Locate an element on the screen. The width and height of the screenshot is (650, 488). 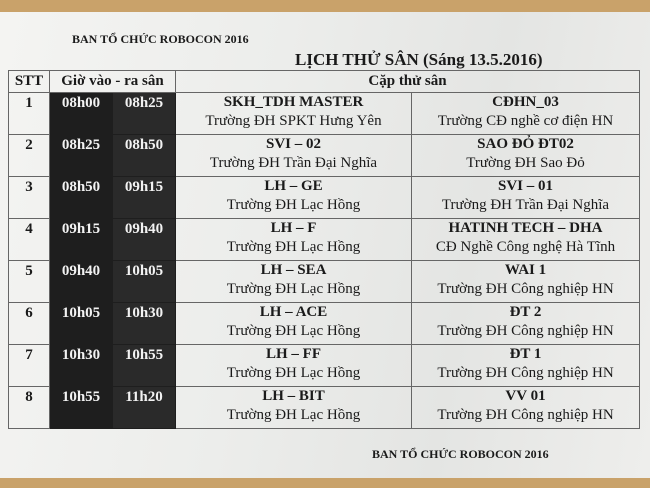
row-stt: 2 is located at coordinates (29, 155).